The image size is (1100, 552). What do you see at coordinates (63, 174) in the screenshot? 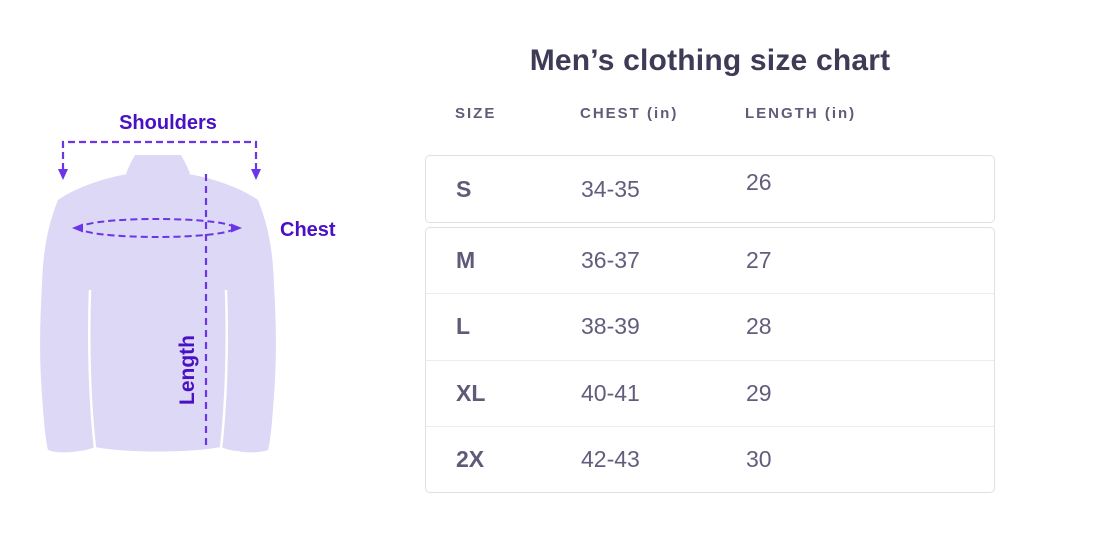
I see `shoulders-arrow-left-icon` at bounding box center [63, 174].